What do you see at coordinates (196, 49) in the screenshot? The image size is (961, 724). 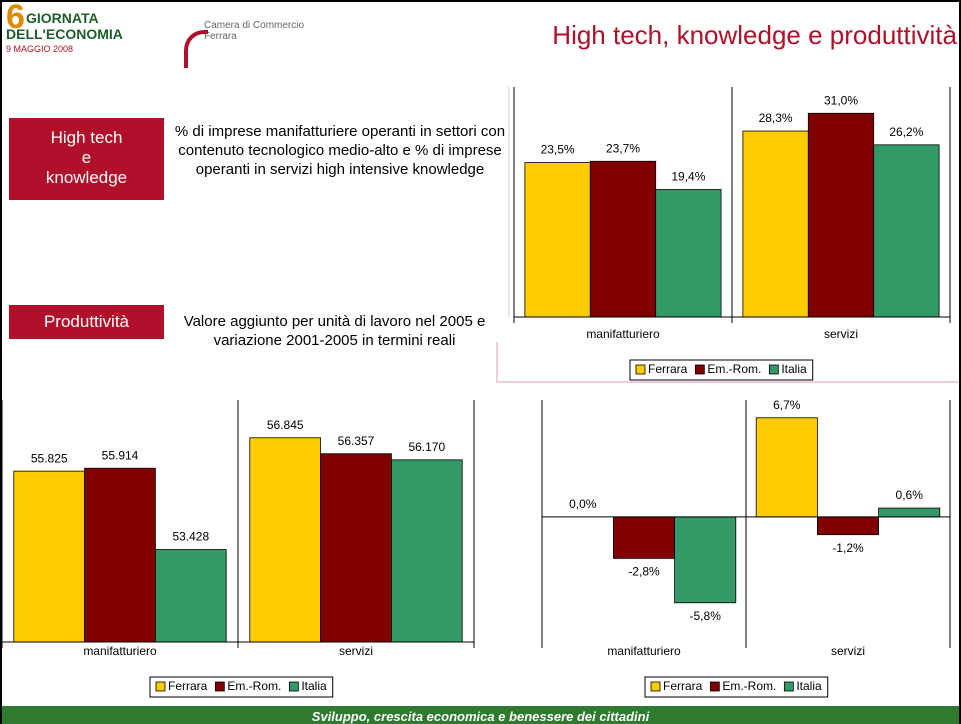 I see `org-arc` at bounding box center [196, 49].